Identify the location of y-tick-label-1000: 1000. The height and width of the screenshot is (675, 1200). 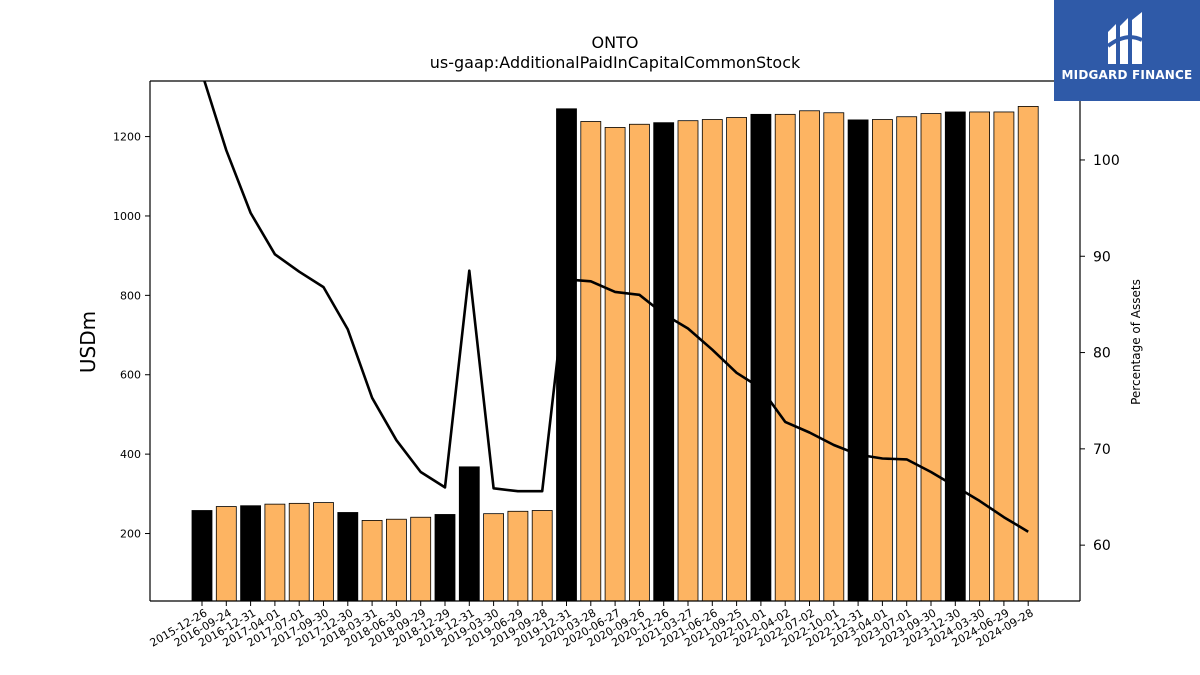
(127, 216).